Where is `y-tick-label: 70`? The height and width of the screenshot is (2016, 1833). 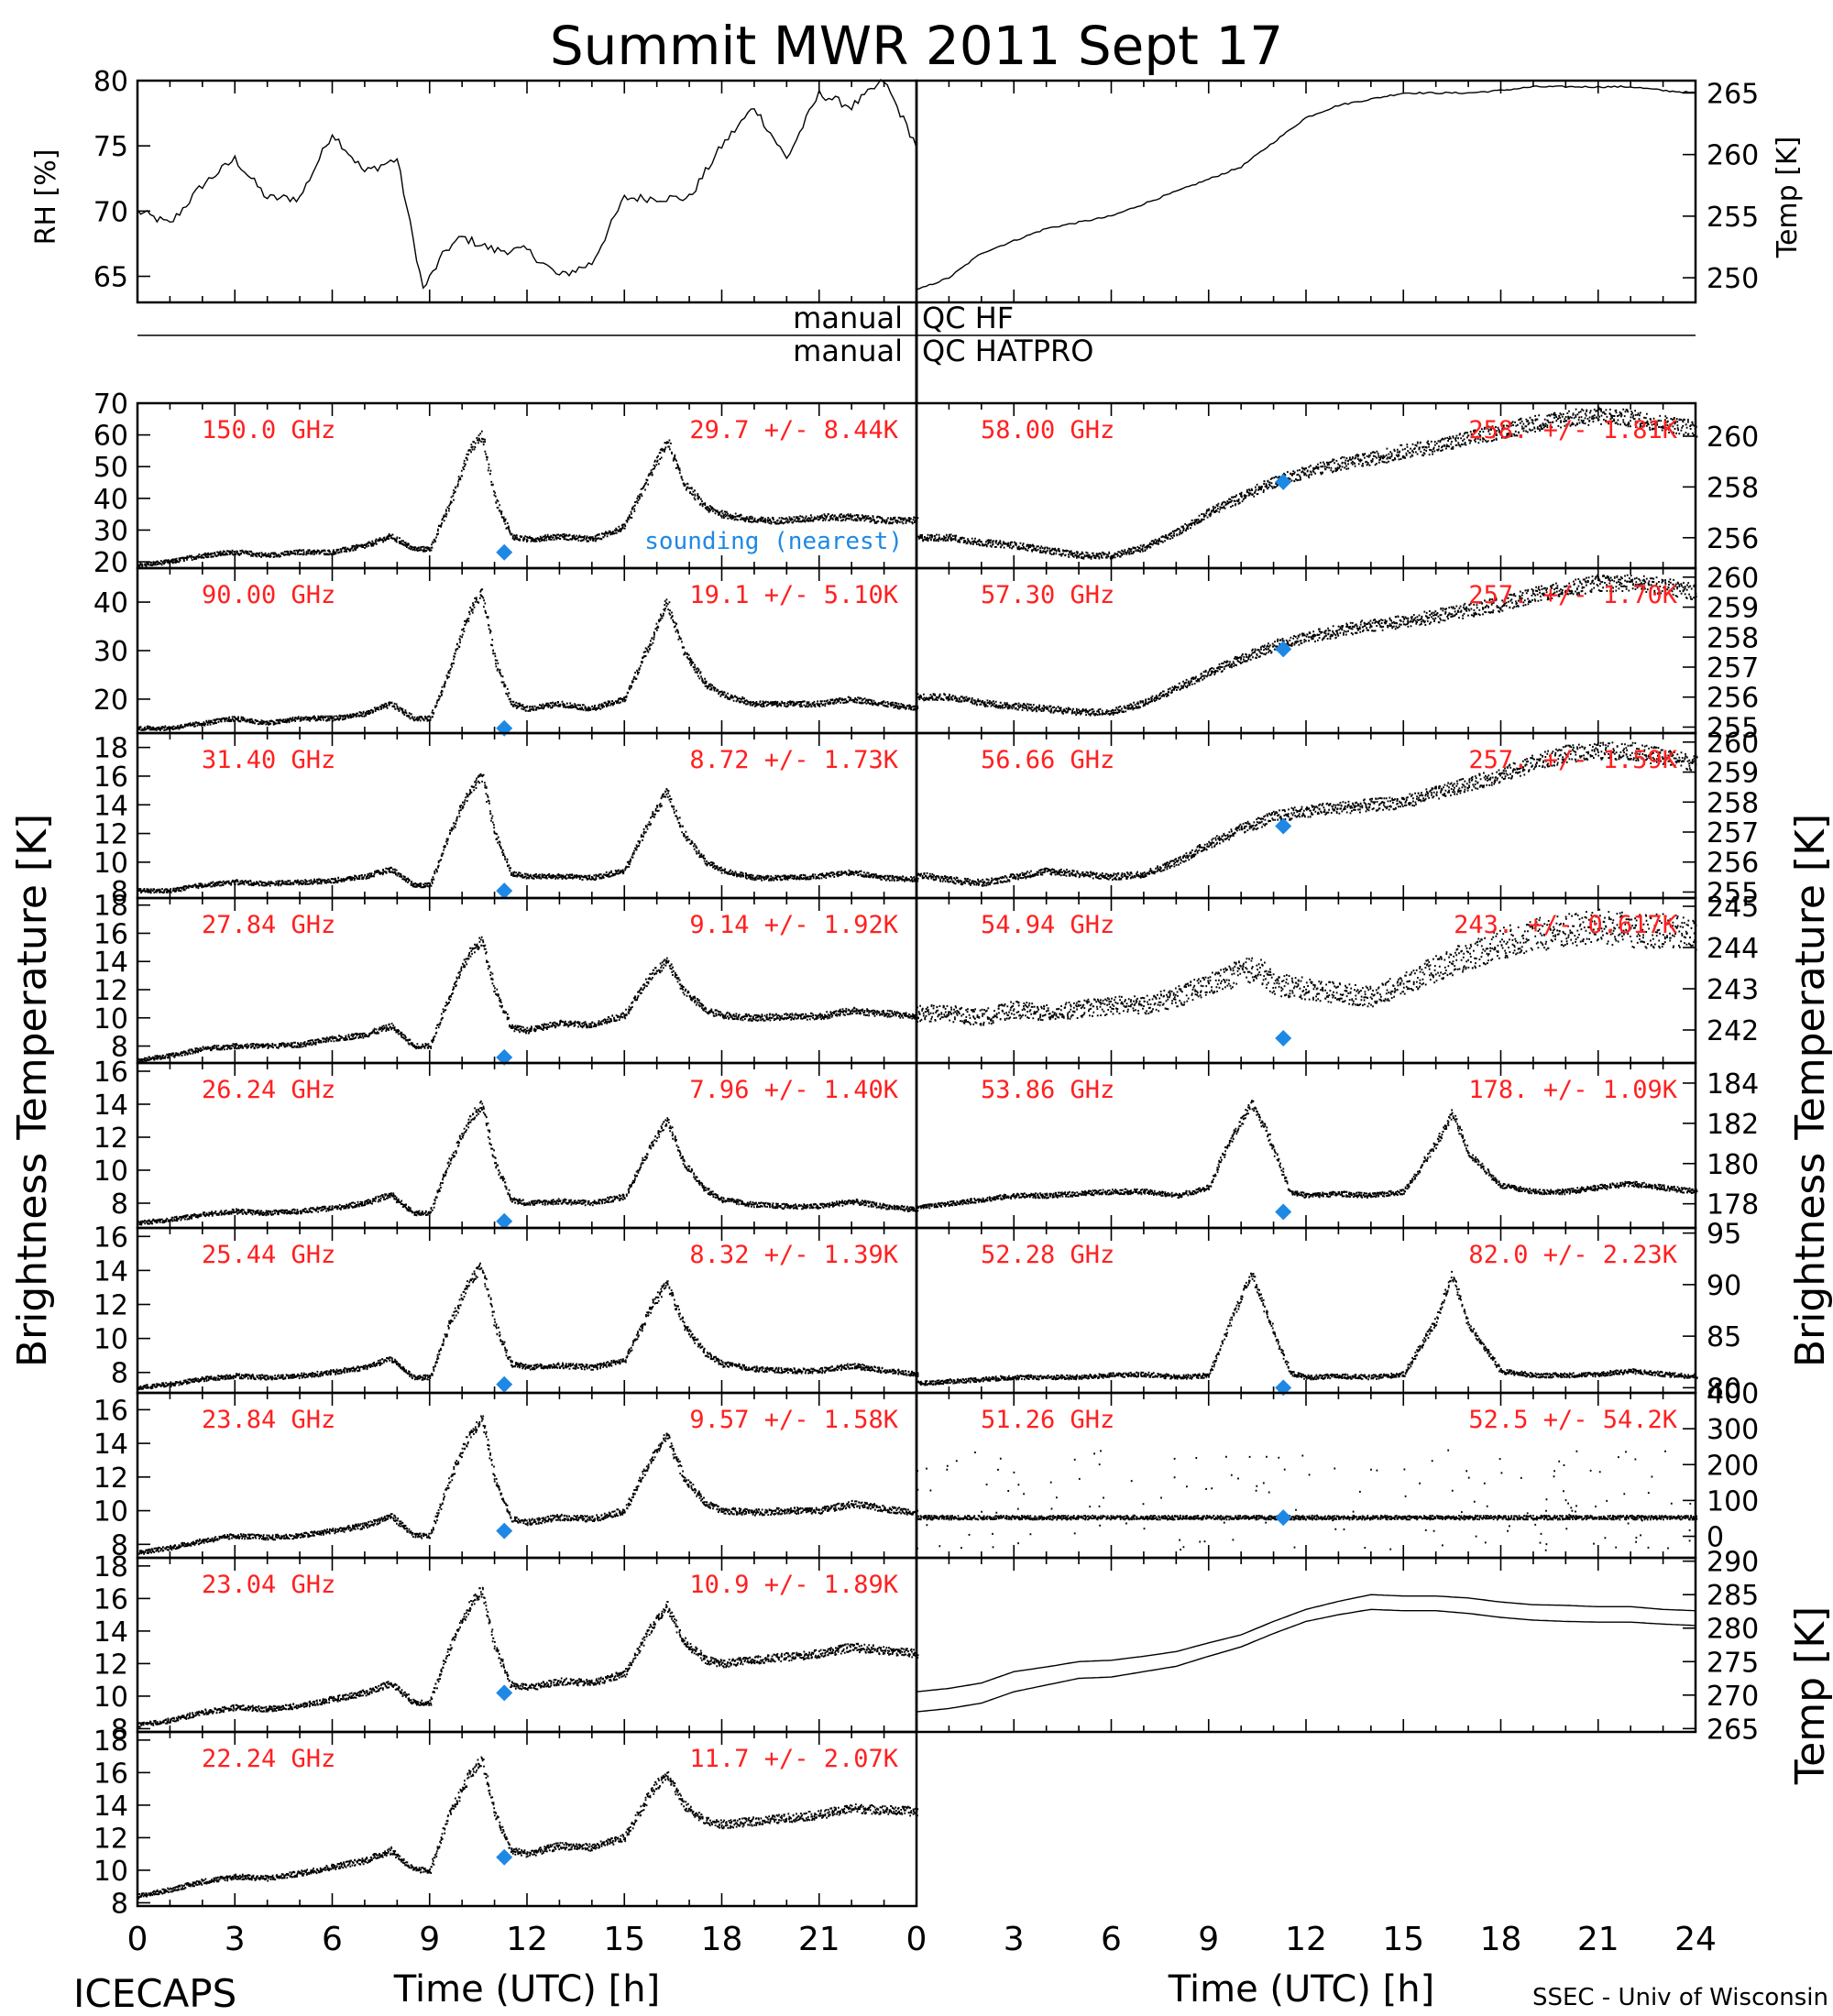 y-tick-label: 70 is located at coordinates (110, 212).